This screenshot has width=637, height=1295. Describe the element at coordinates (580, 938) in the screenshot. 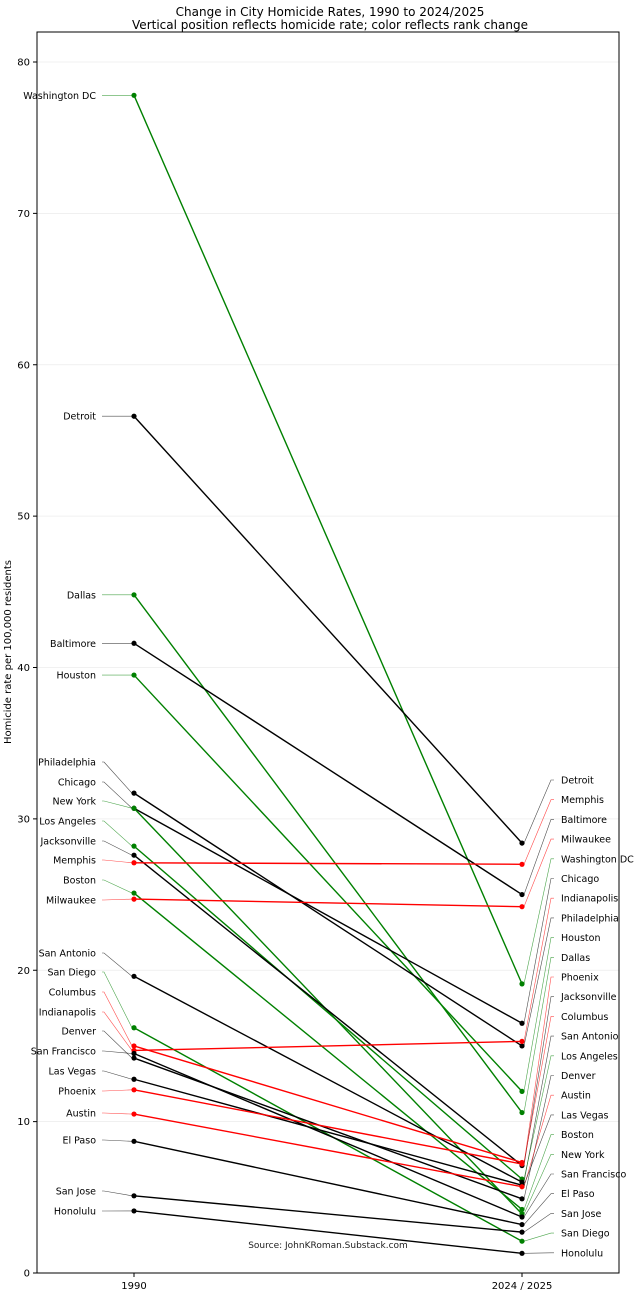

I see `label-right-houston: Houston` at that location.